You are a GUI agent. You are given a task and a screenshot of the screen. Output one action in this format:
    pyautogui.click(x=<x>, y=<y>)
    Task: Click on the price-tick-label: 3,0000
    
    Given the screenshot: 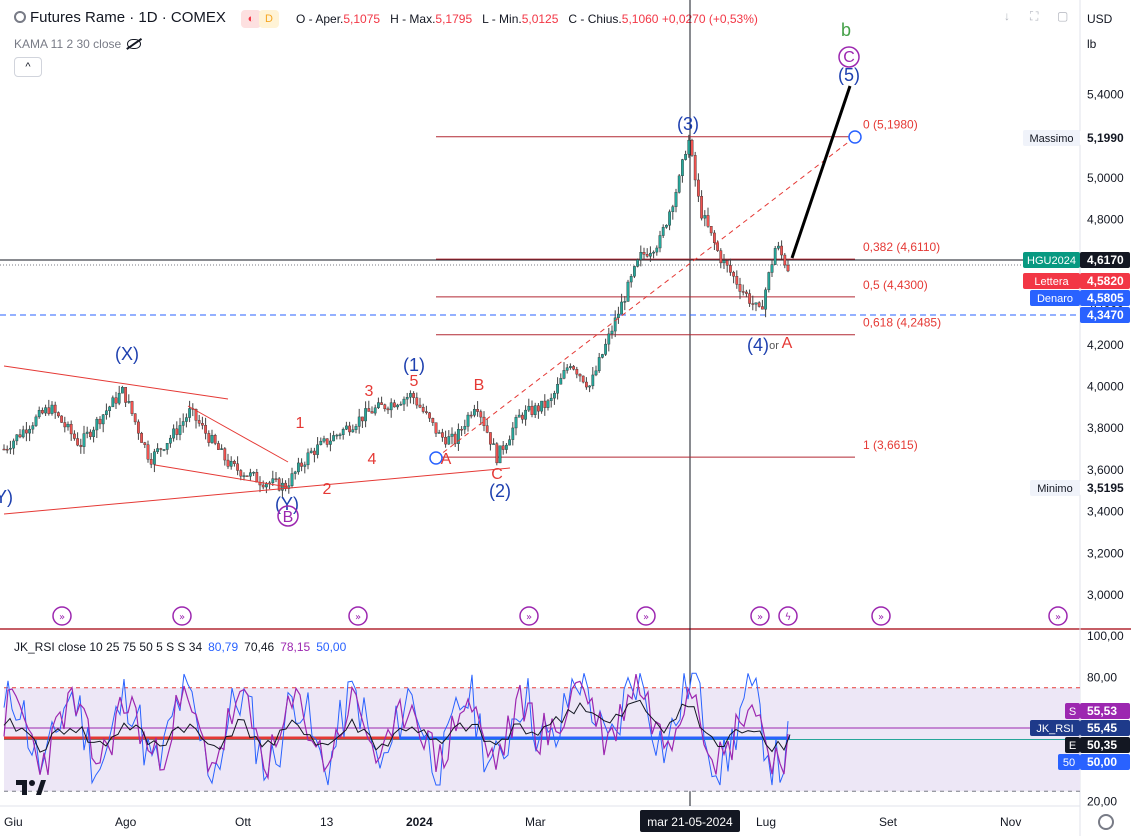 What is the action you would take?
    pyautogui.click(x=1105, y=595)
    